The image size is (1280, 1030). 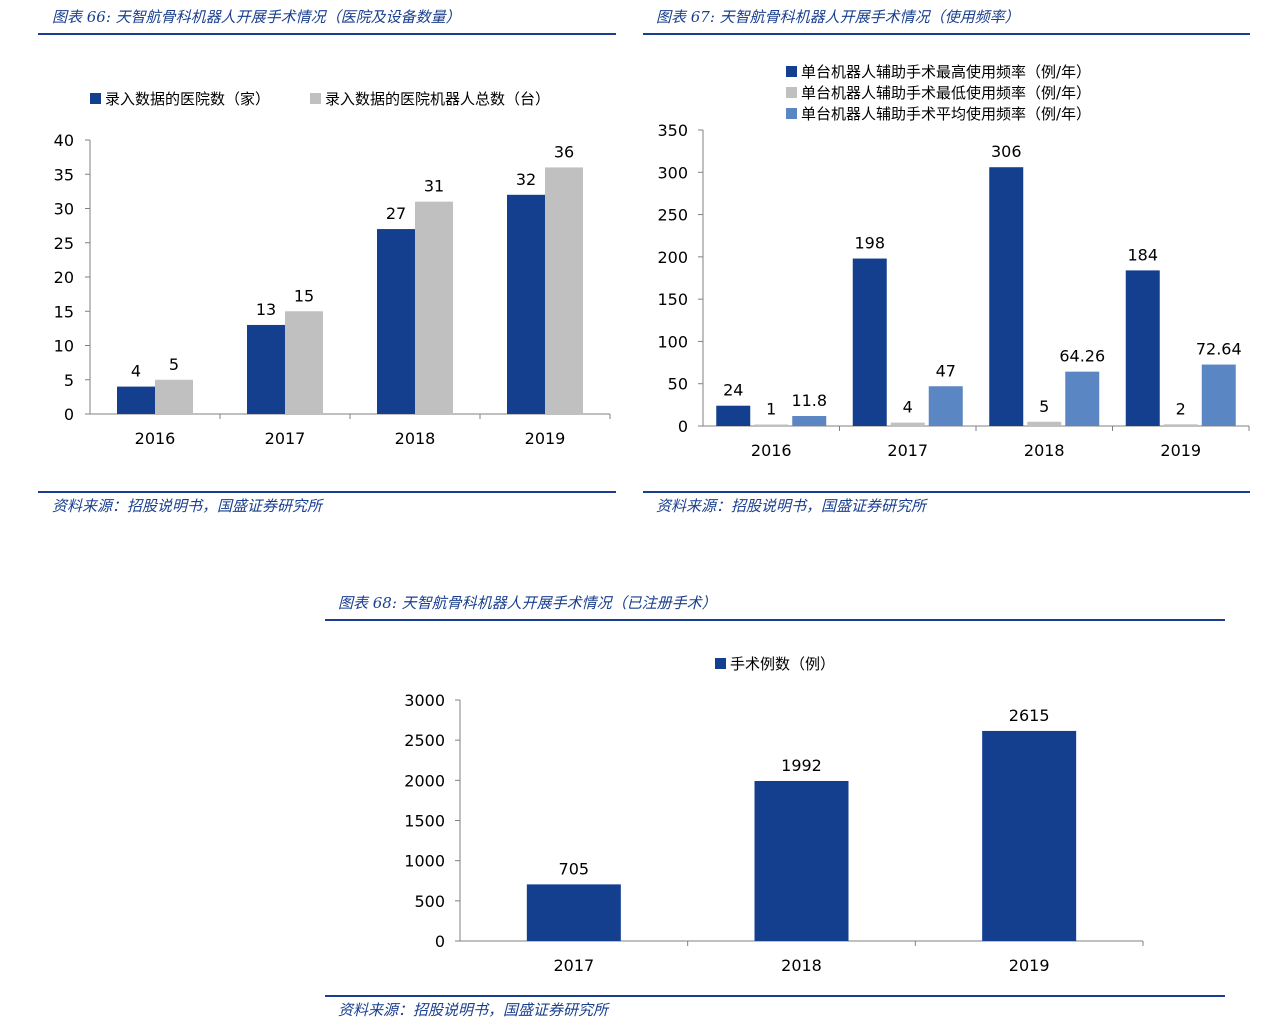 What do you see at coordinates (1181, 408) in the screenshot?
I see `chart1-data-label: 2` at bounding box center [1181, 408].